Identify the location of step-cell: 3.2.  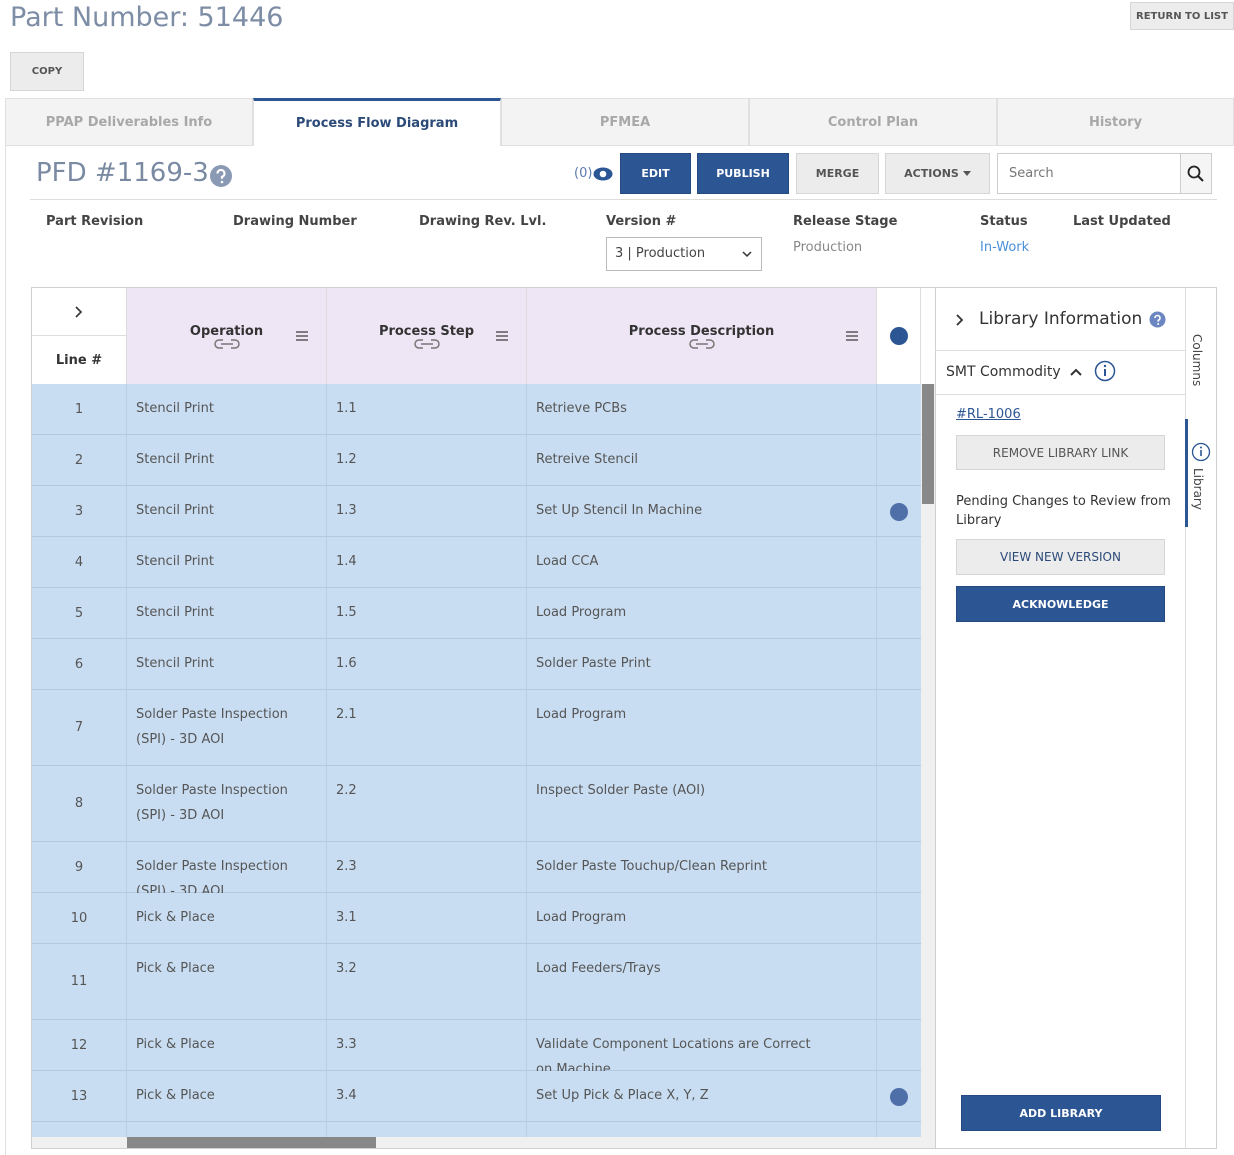
(427, 981).